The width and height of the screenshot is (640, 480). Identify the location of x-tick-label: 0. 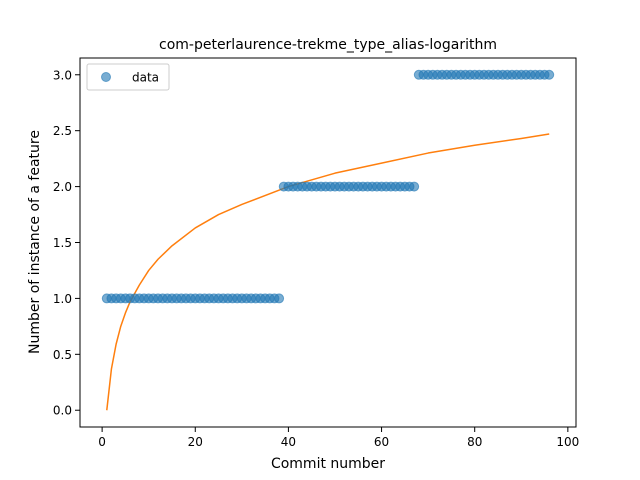
(102, 442).